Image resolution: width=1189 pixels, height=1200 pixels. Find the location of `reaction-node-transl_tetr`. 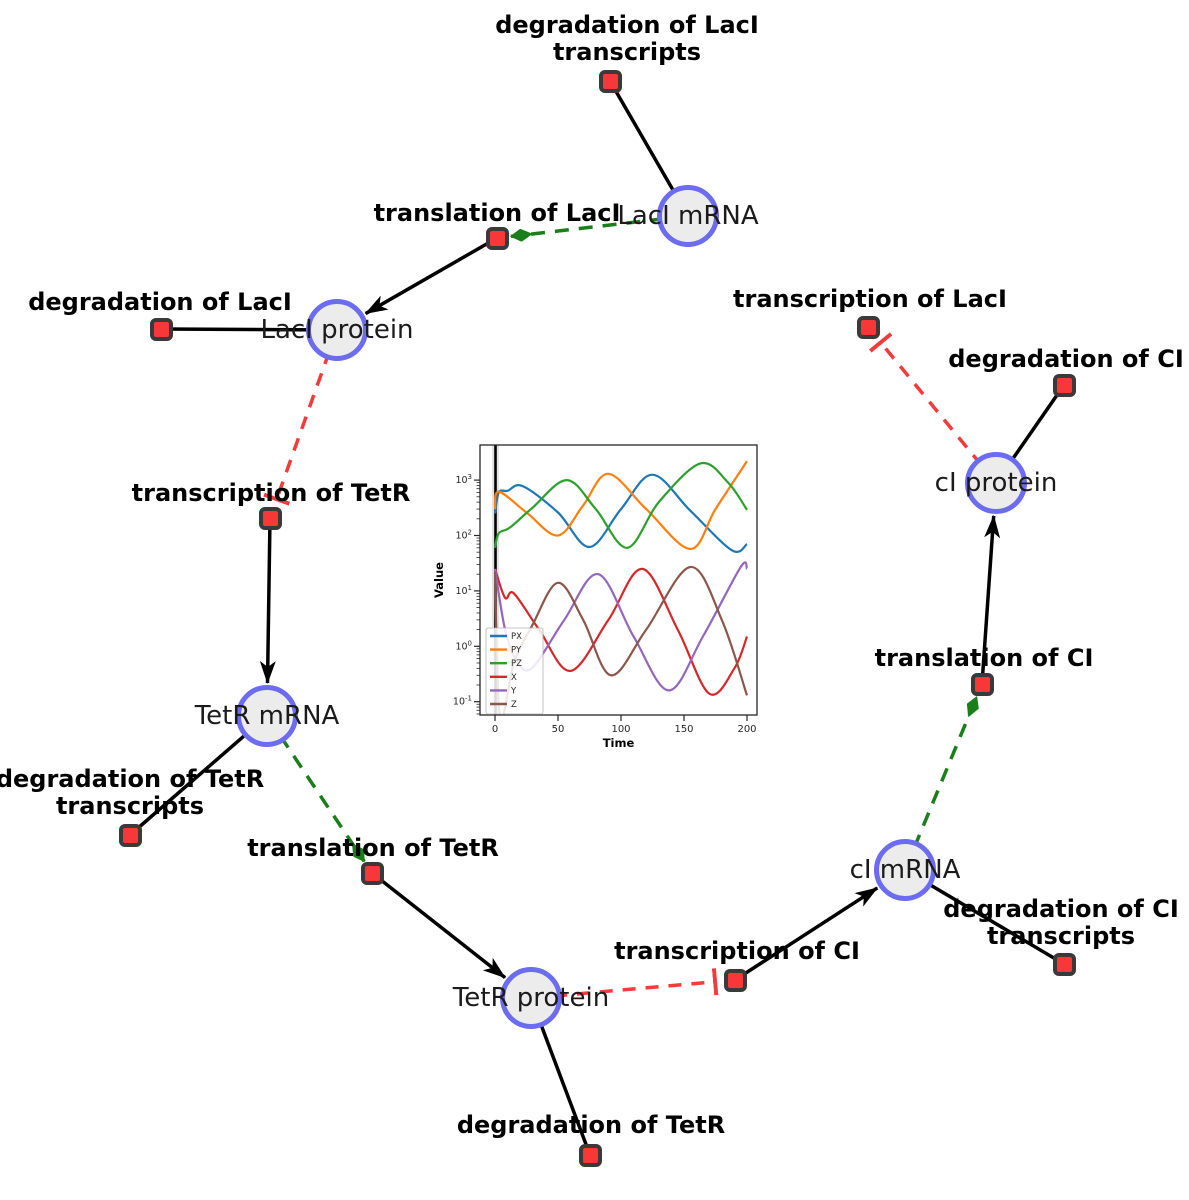

reaction-node-transl_tetr is located at coordinates (372, 873).